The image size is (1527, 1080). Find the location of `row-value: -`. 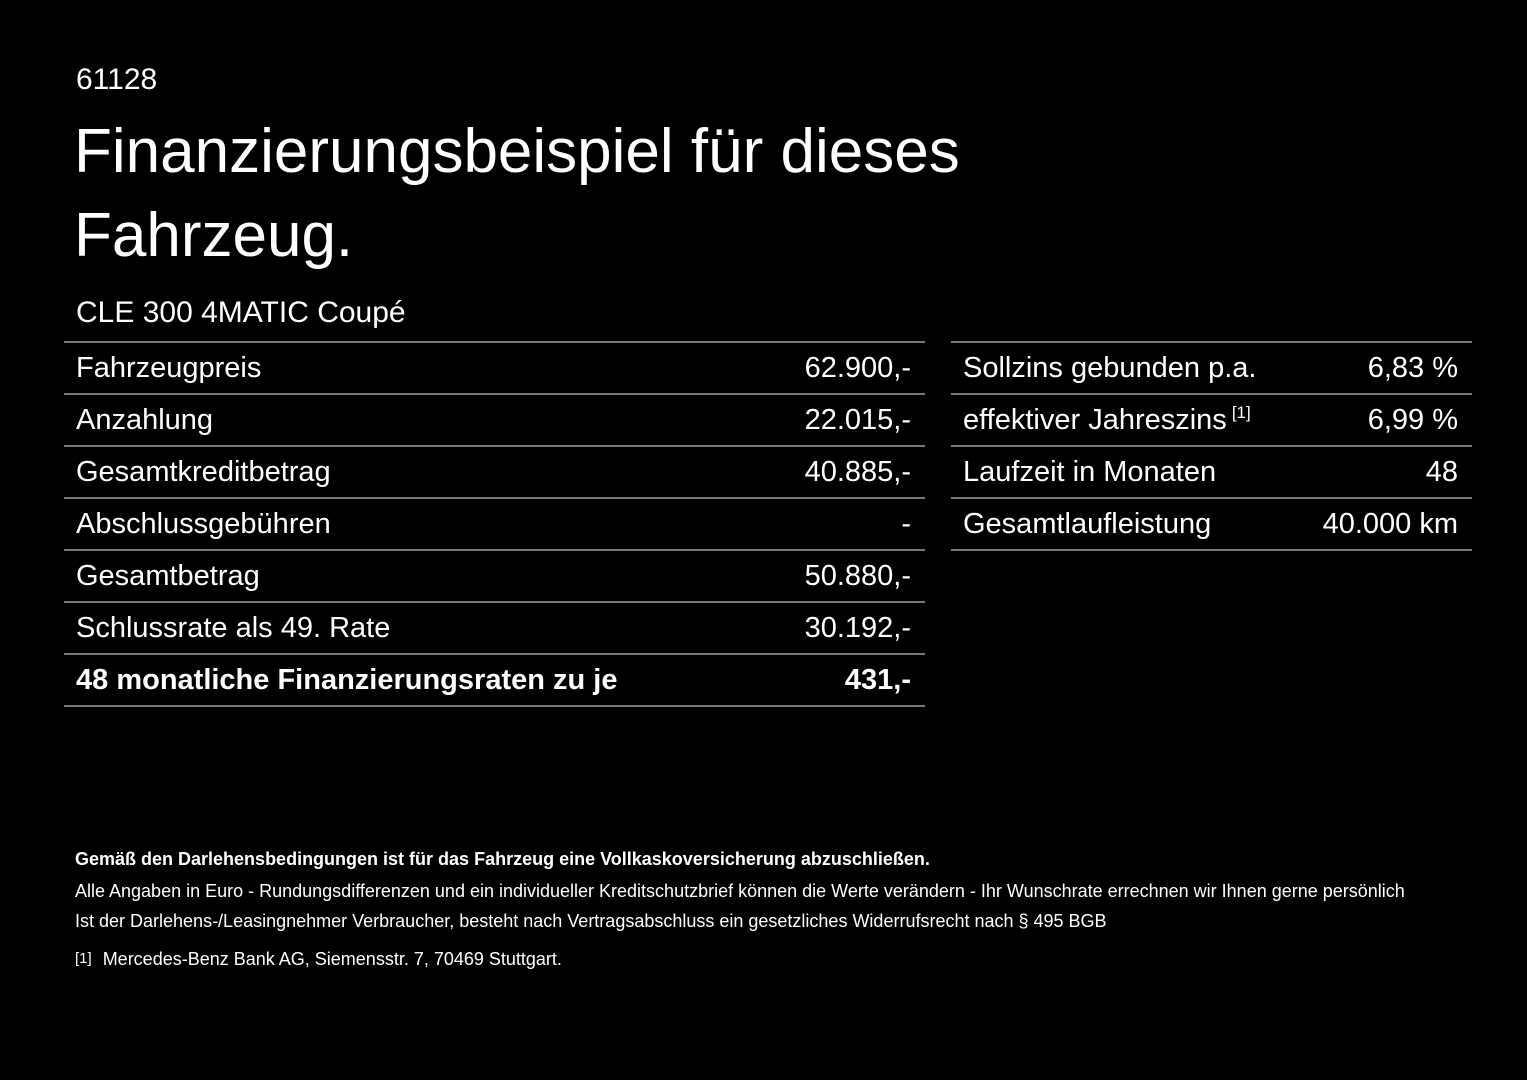

row-value: - is located at coordinates (906, 523).